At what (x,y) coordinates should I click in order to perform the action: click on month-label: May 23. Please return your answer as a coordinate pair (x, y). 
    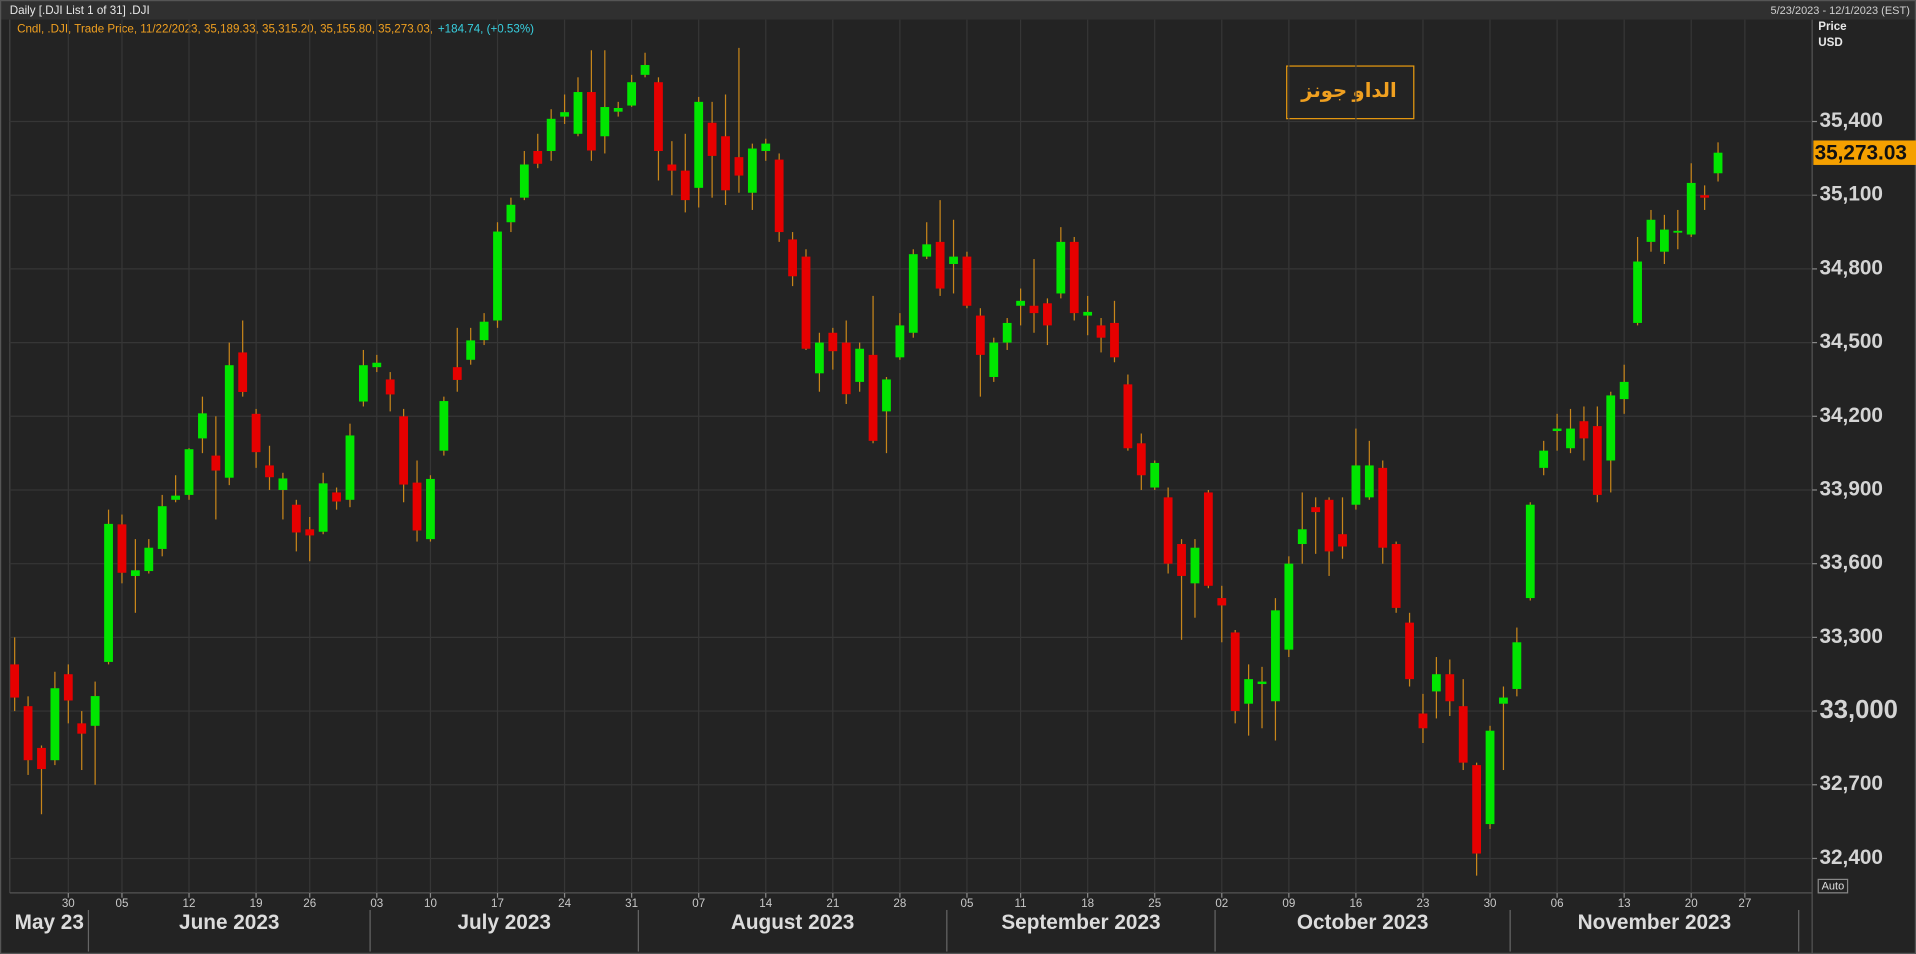
    Looking at the image, I should click on (49, 922).